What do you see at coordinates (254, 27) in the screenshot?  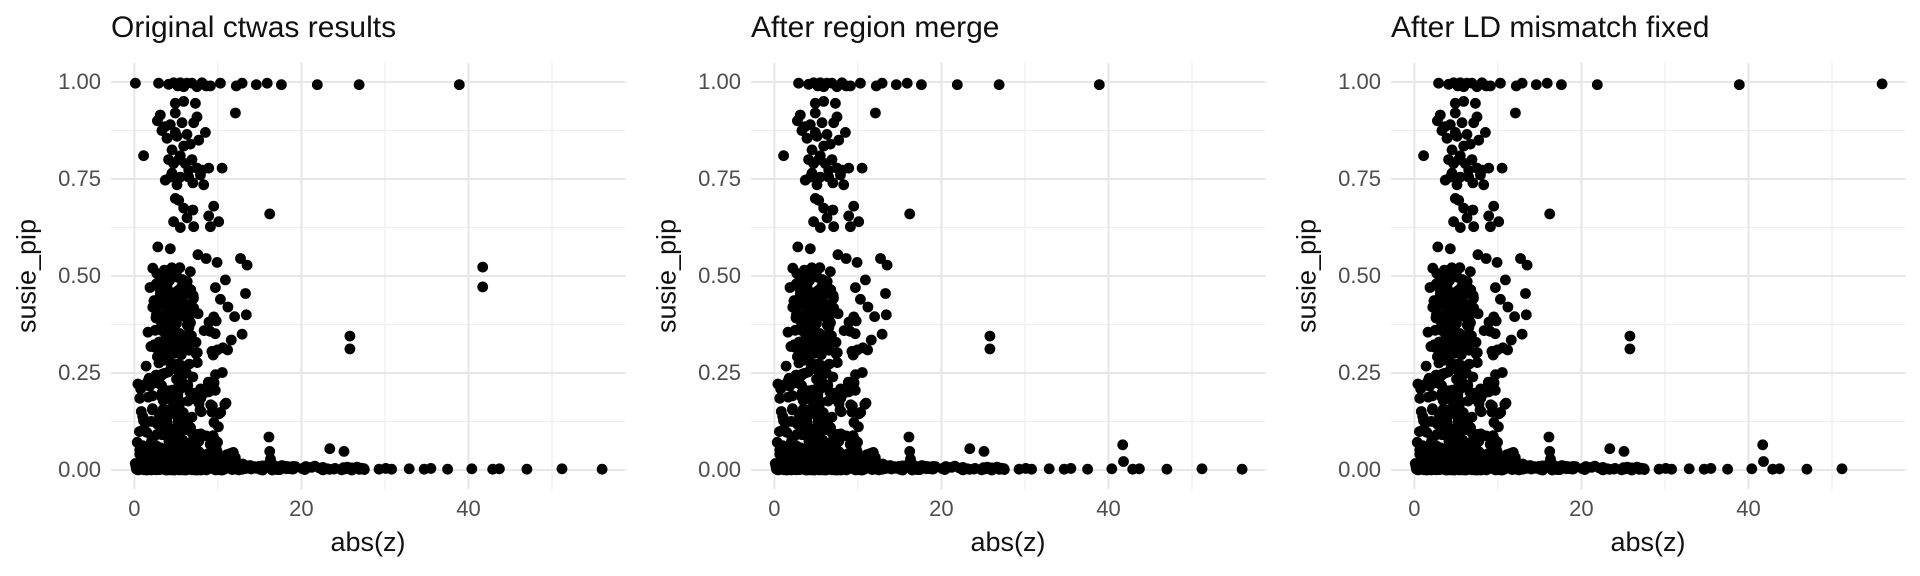 I see `chart-title: Original ctwas results` at bounding box center [254, 27].